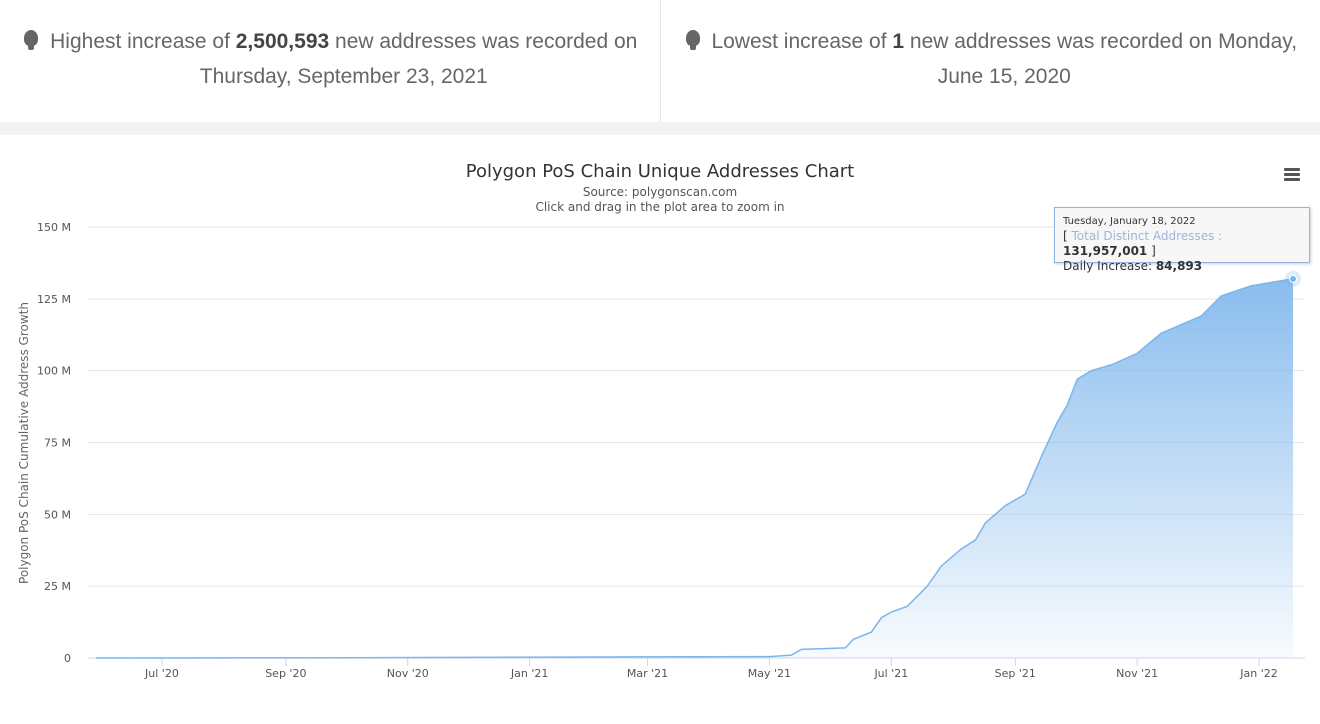 This screenshot has height=724, width=1320. What do you see at coordinates (1101, 41) in the screenshot?
I see `insight-text: new addresses was recorded on Monday,` at bounding box center [1101, 41].